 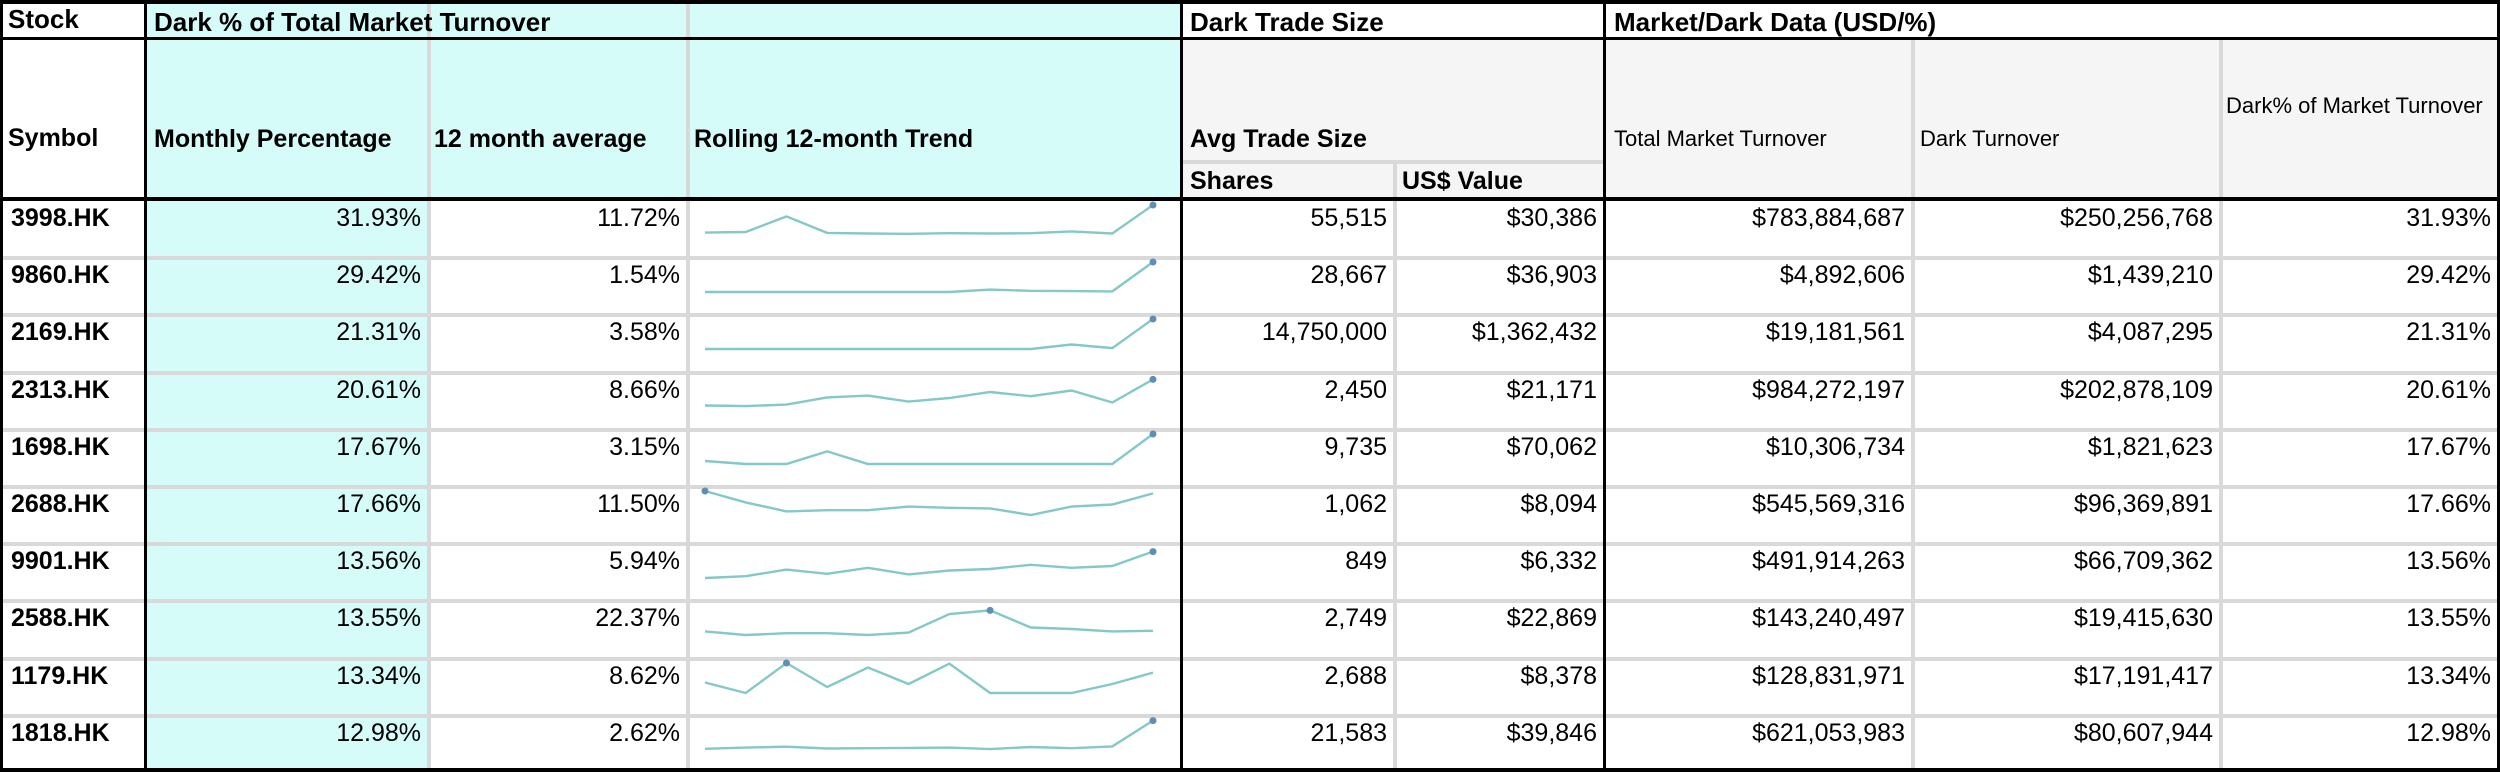 I want to click on usd-value-cell: $39,846, so click(x=1551, y=732).